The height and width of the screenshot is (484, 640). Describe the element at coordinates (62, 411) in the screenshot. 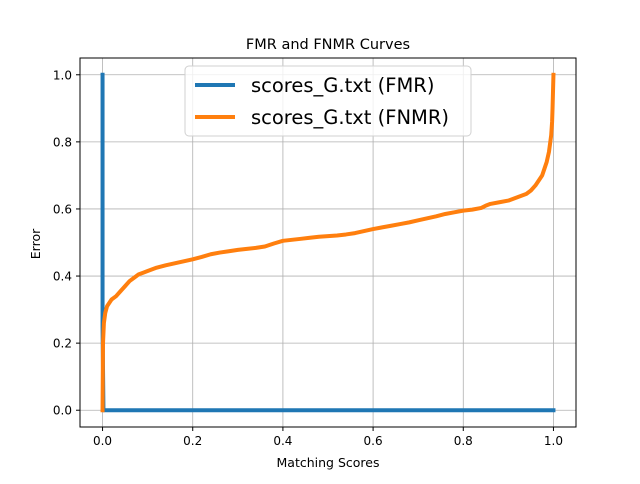

I see `y-tick-label: 0.0` at that location.